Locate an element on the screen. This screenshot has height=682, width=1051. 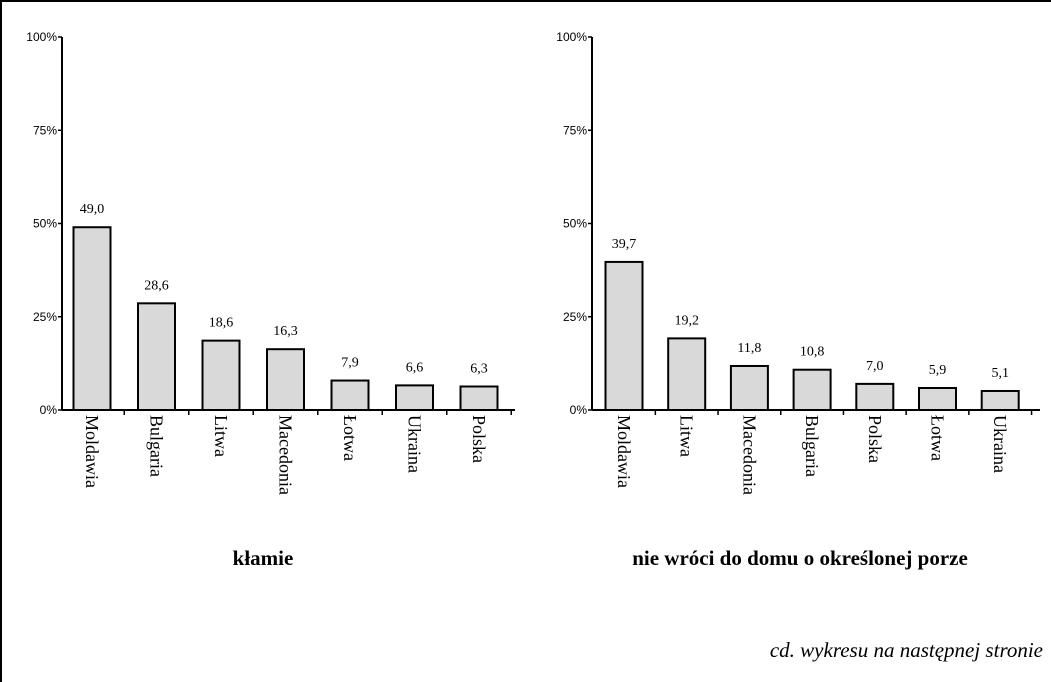
value-label: 5,1 is located at coordinates (1000, 373).